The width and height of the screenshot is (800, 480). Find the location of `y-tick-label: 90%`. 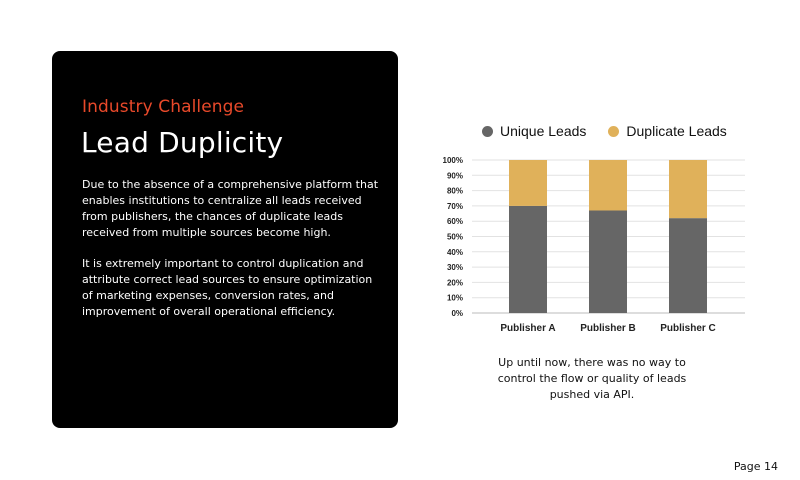

y-tick-label: 90% is located at coordinates (455, 175).